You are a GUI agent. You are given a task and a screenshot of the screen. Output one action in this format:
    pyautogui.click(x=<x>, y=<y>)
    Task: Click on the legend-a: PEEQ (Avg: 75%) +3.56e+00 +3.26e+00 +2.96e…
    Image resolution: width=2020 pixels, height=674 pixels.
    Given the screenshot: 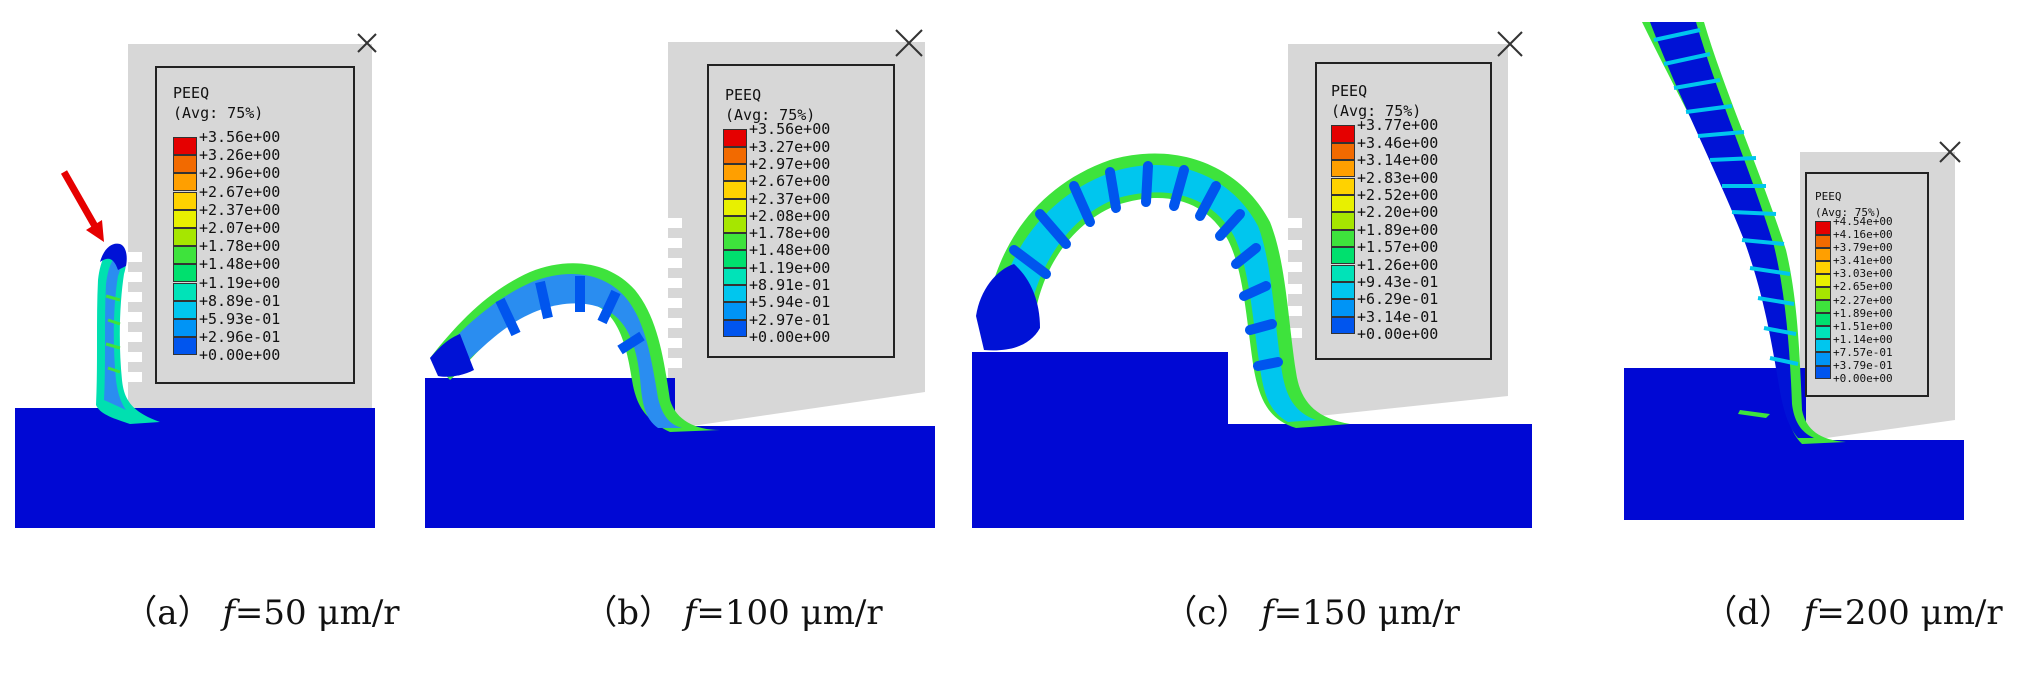 What is the action you would take?
    pyautogui.click(x=255, y=225)
    